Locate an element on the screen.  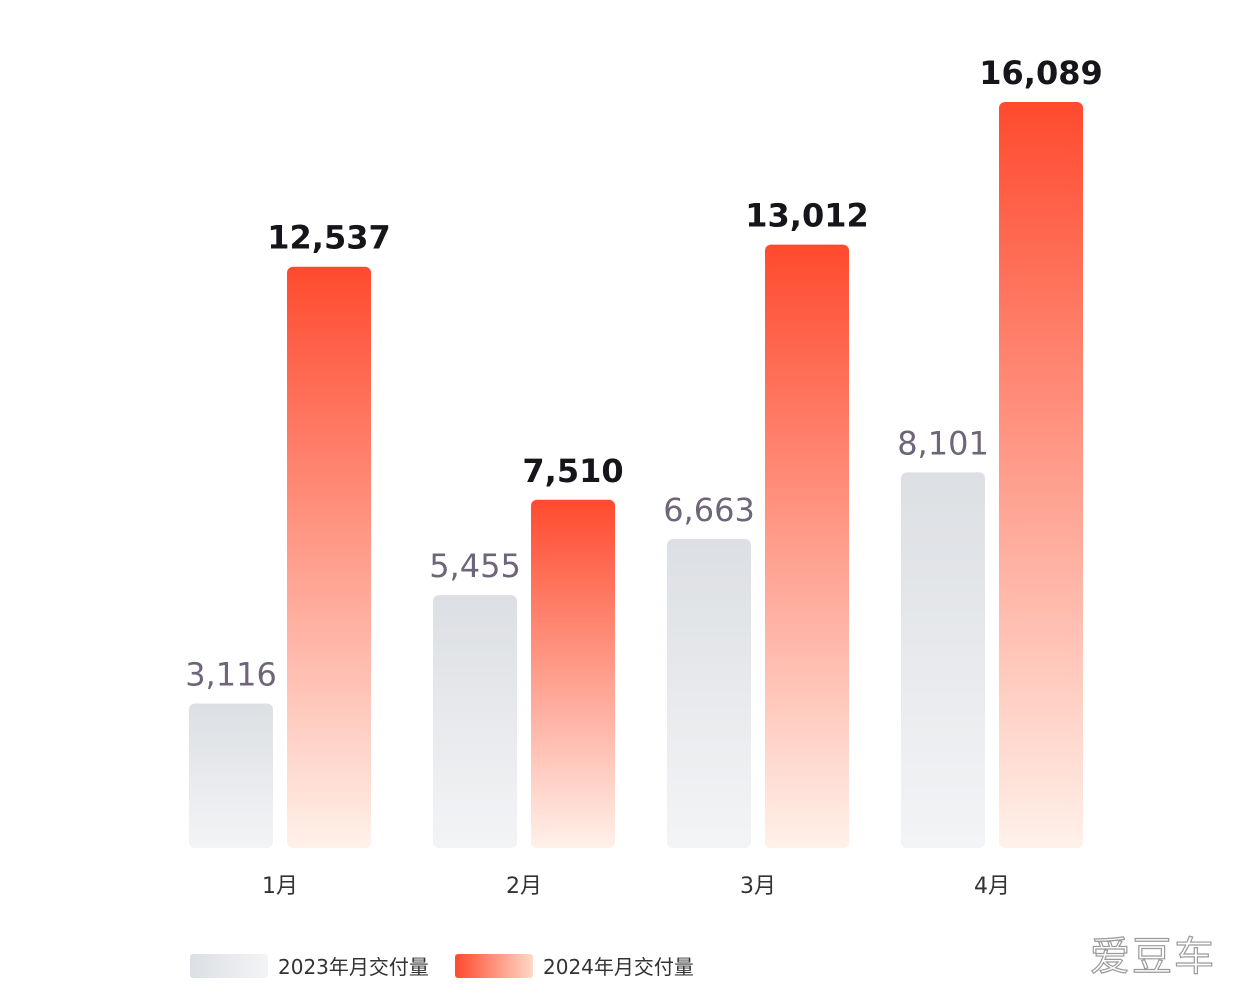
legend-item-2023: 2023年月交付量 is located at coordinates (309, 966).